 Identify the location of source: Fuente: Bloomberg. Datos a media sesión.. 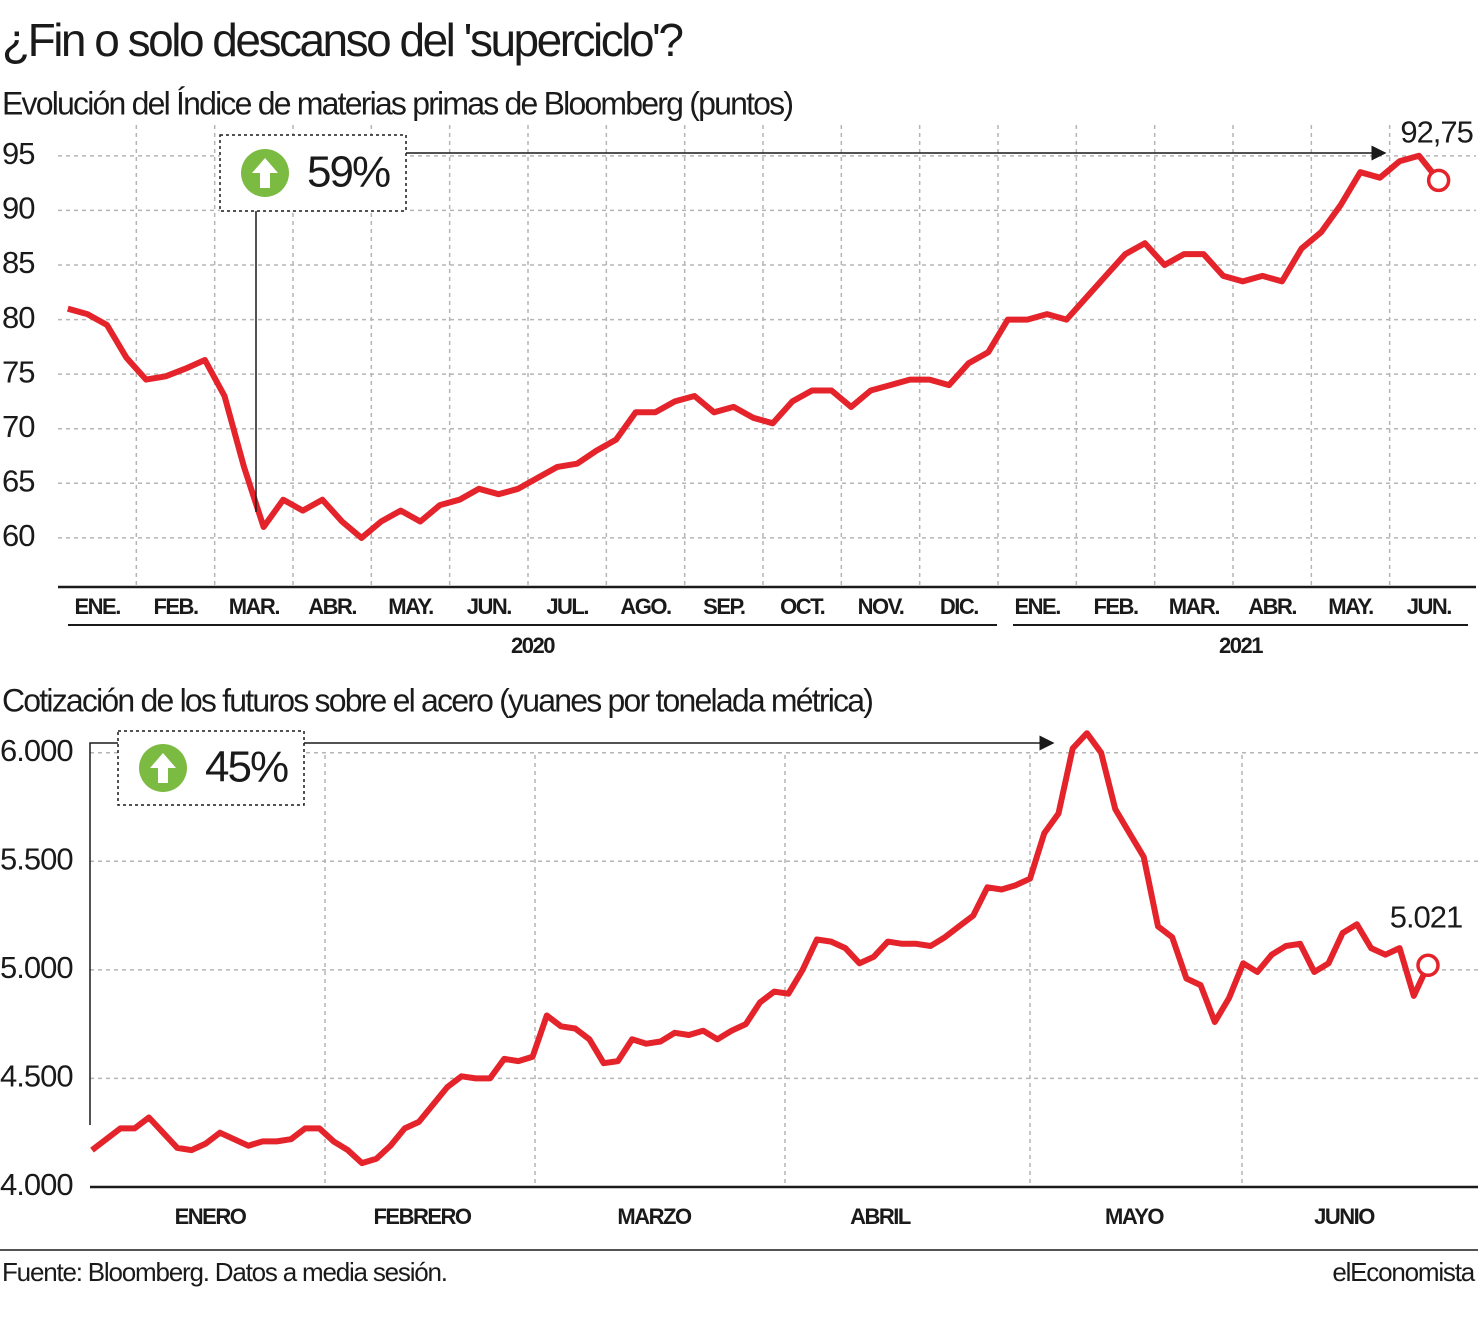
(224, 1272).